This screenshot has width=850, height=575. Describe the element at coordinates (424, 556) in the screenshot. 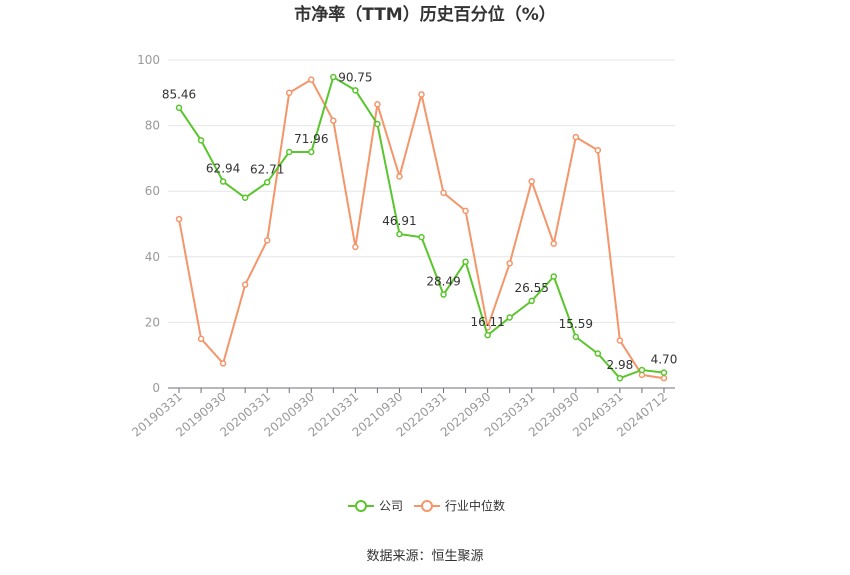

I see `data-source-note: 数据来源：恒生聚源` at that location.